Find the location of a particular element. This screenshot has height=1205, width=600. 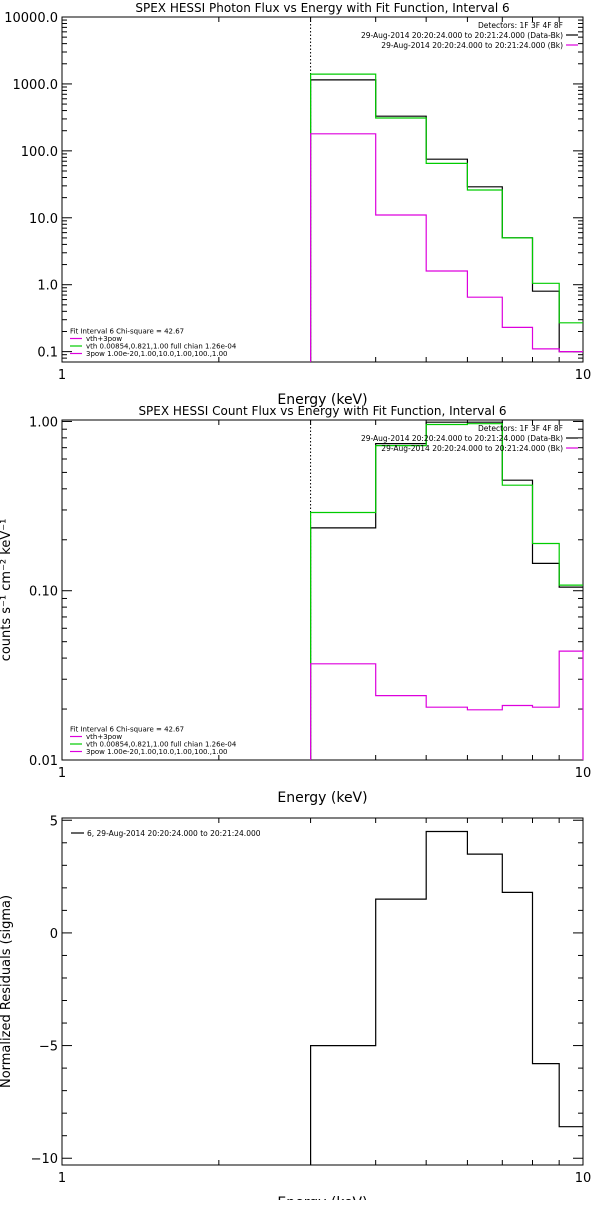

y-tick-label: 10000.0 is located at coordinates (31, 18).